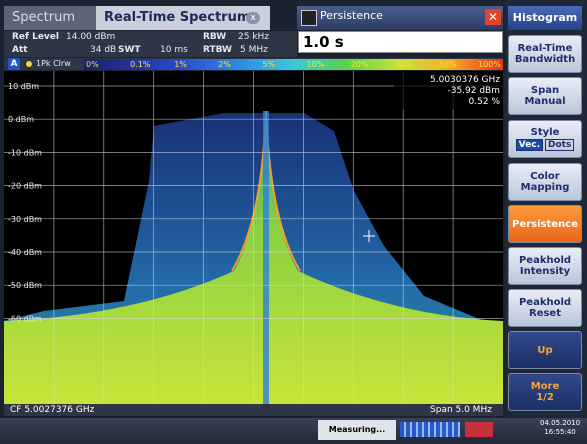 The width and height of the screenshot is (587, 444). Describe the element at coordinates (183, 18) in the screenshot. I see `tab-active: Real-Time Spectrum` at that location.